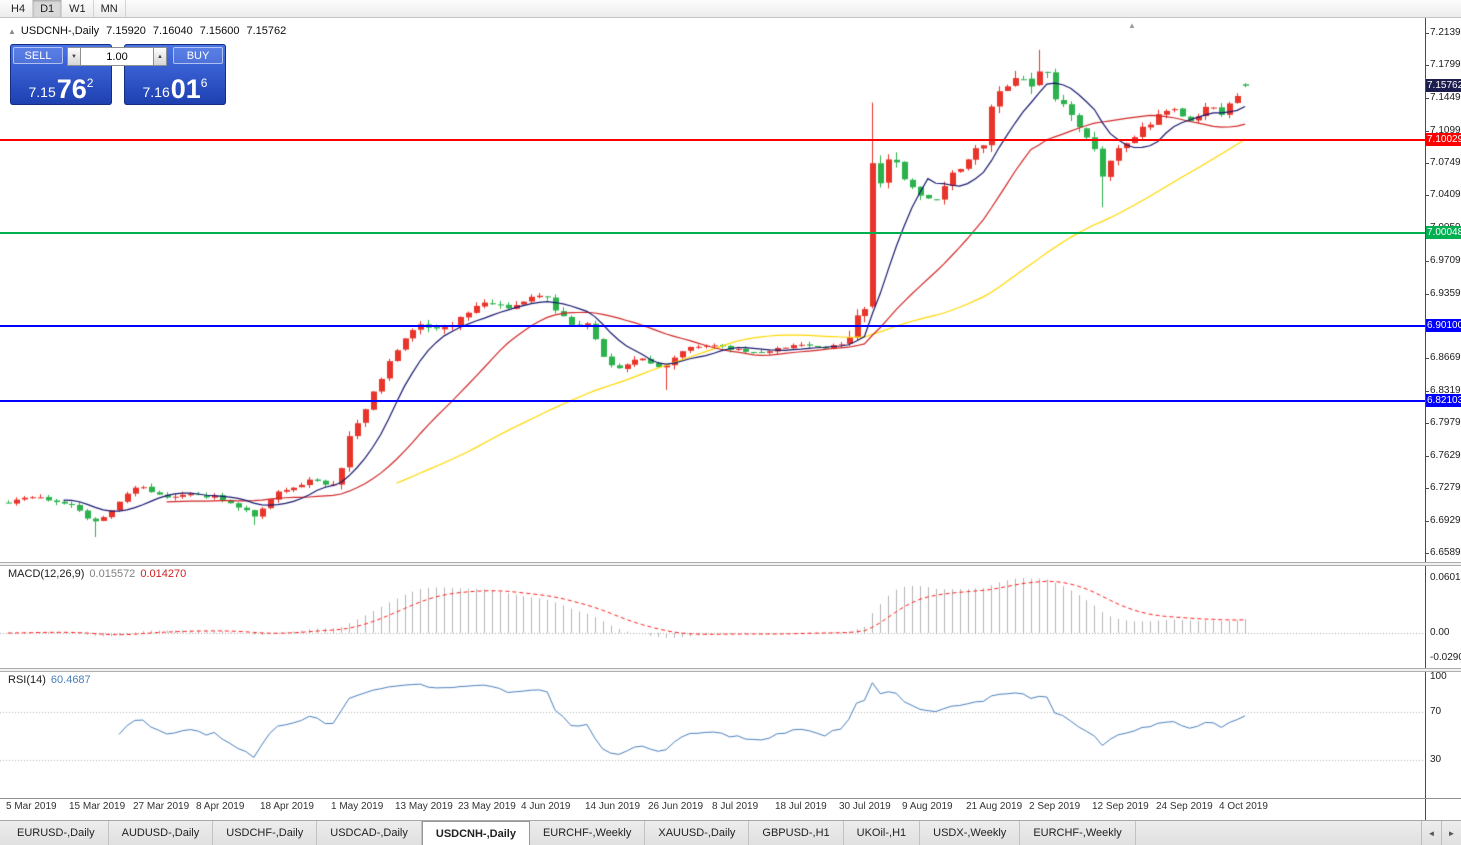  What do you see at coordinates (172, 31) in the screenshot?
I see `ohlc-high: 7.16040` at bounding box center [172, 31].